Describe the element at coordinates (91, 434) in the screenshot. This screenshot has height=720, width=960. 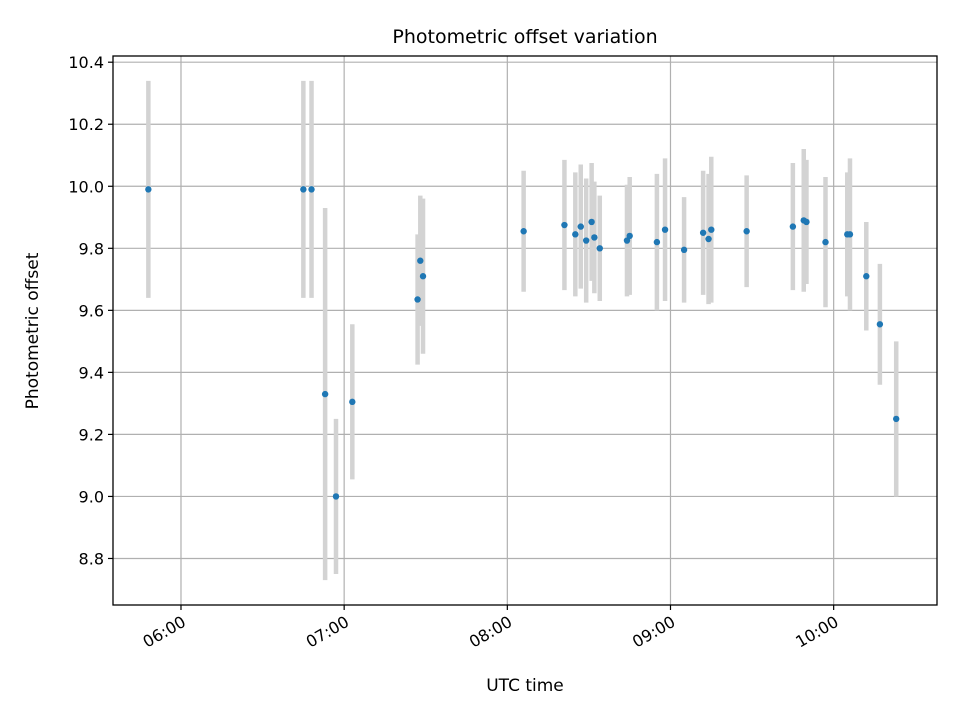
I see `y-tick-label: 9.2` at that location.